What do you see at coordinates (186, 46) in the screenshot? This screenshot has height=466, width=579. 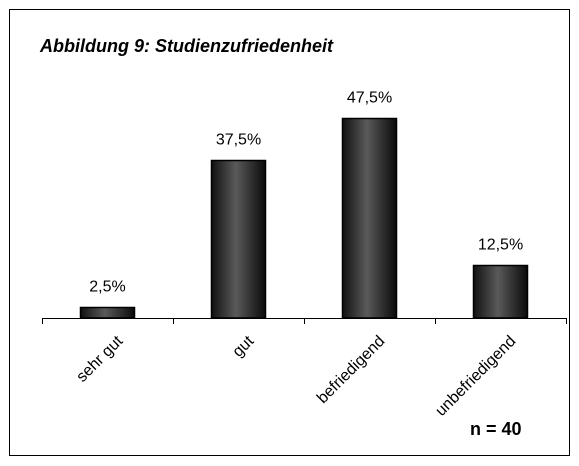 I see `chart-title: Abbildung 9: Studienzufriedenheit` at bounding box center [186, 46].